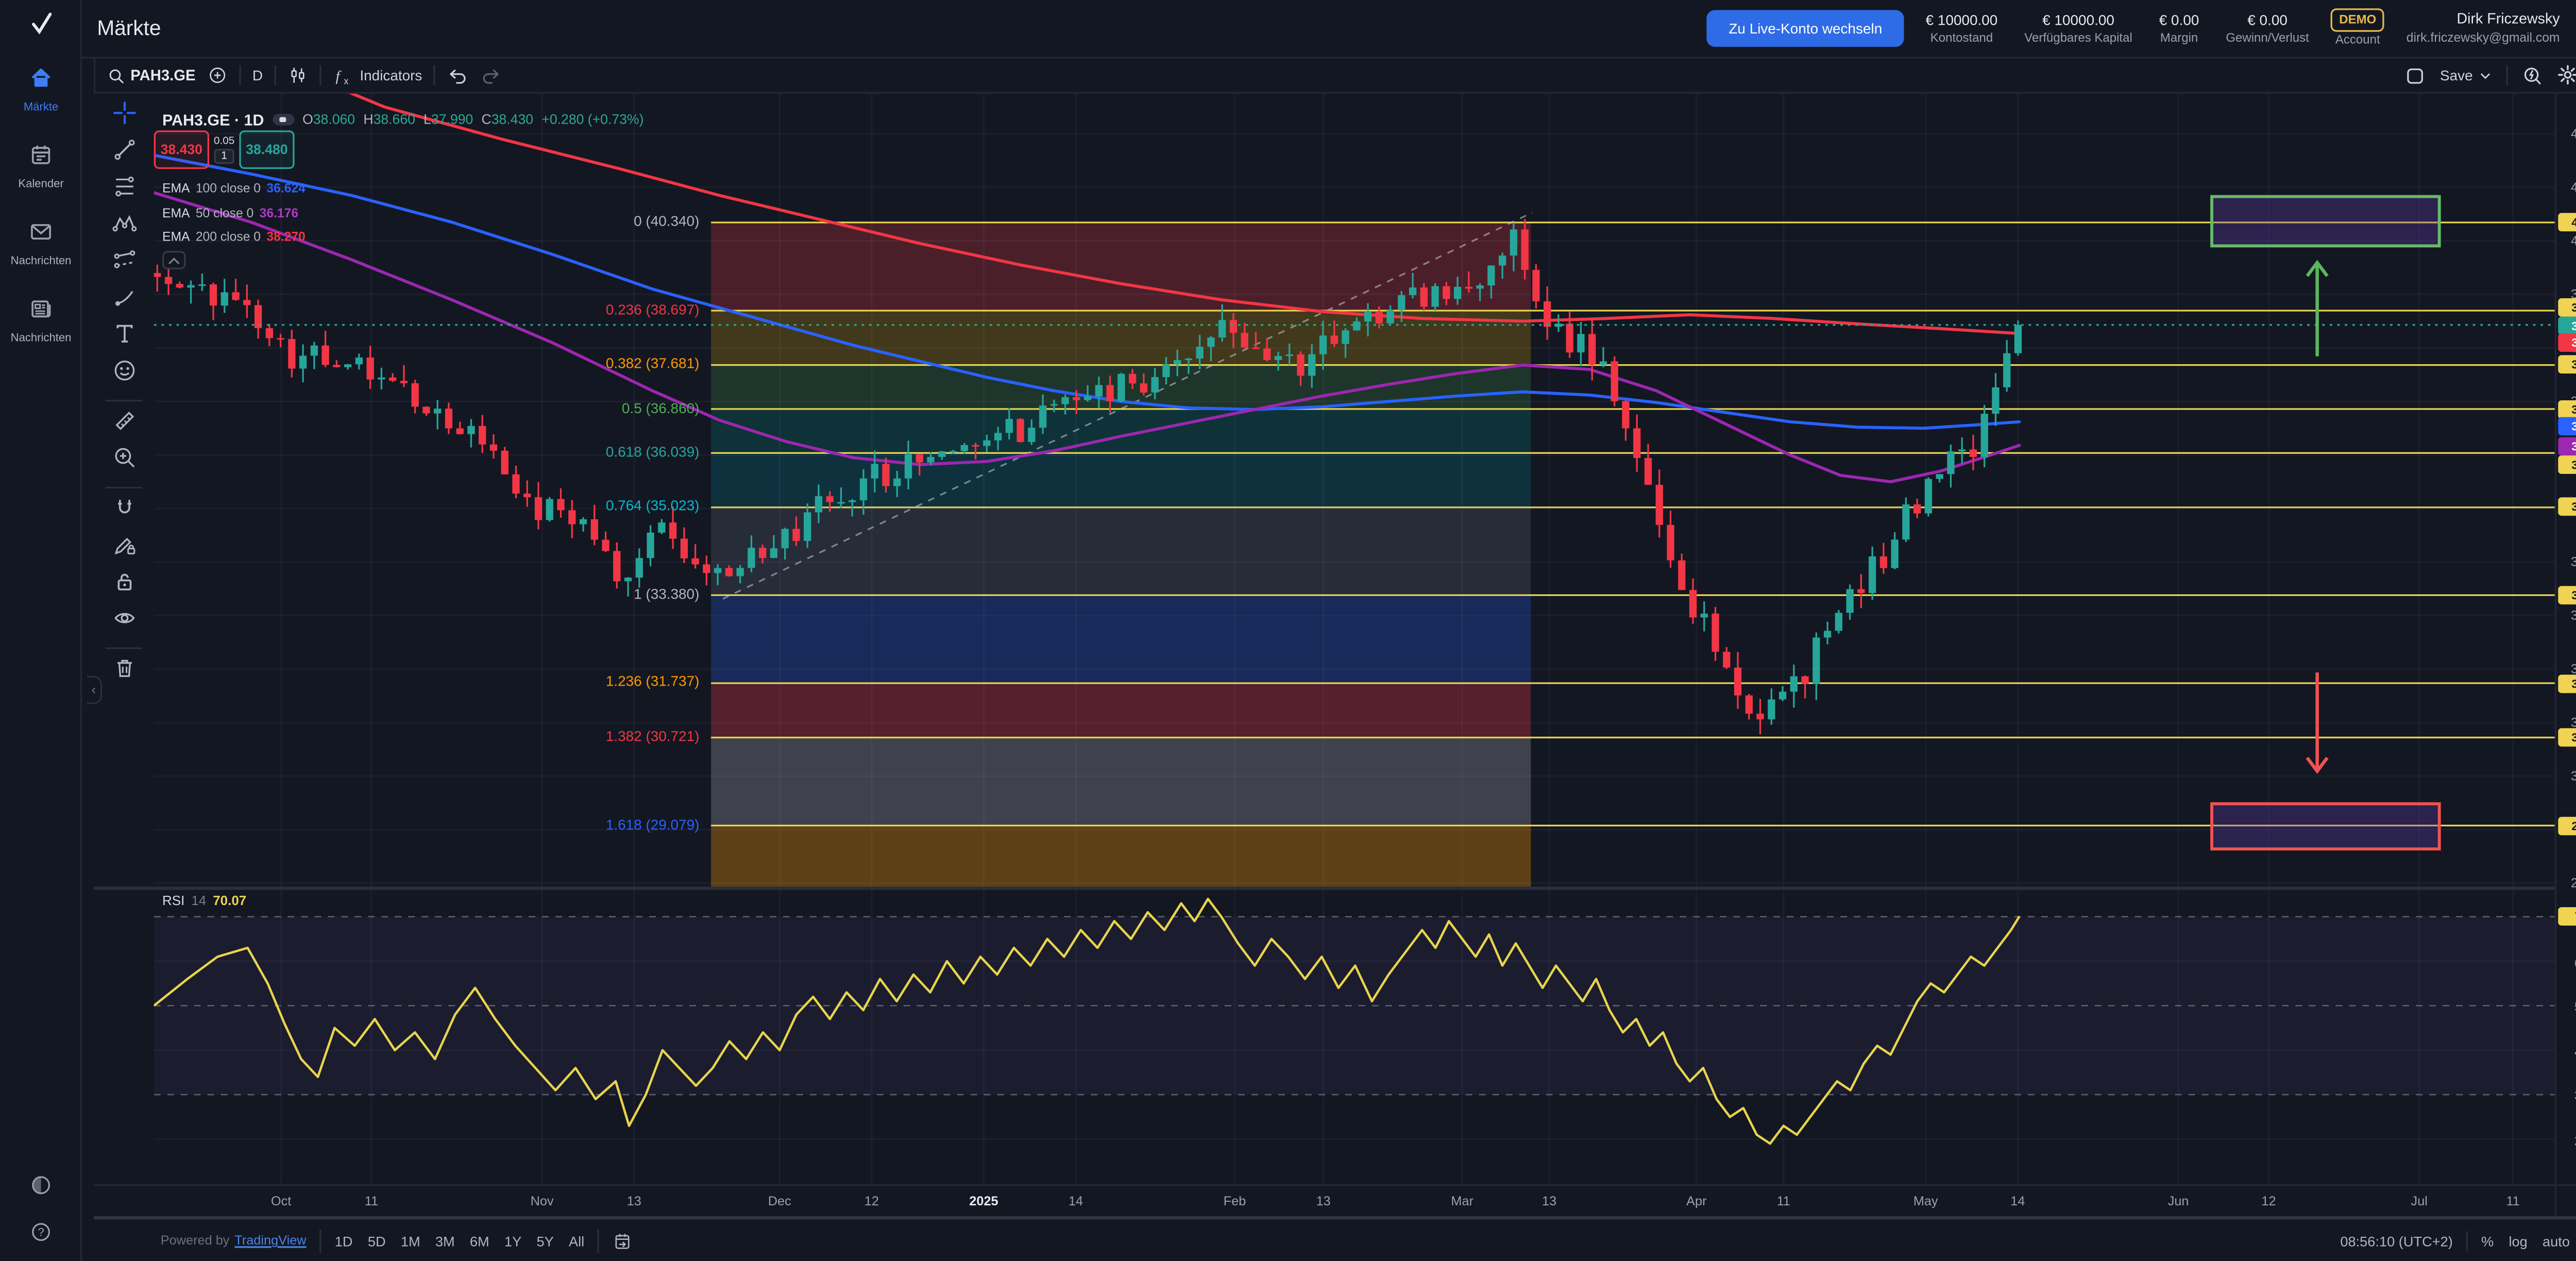 The height and width of the screenshot is (1261, 2576). I want to click on range-button-1y: 1Y, so click(513, 1240).